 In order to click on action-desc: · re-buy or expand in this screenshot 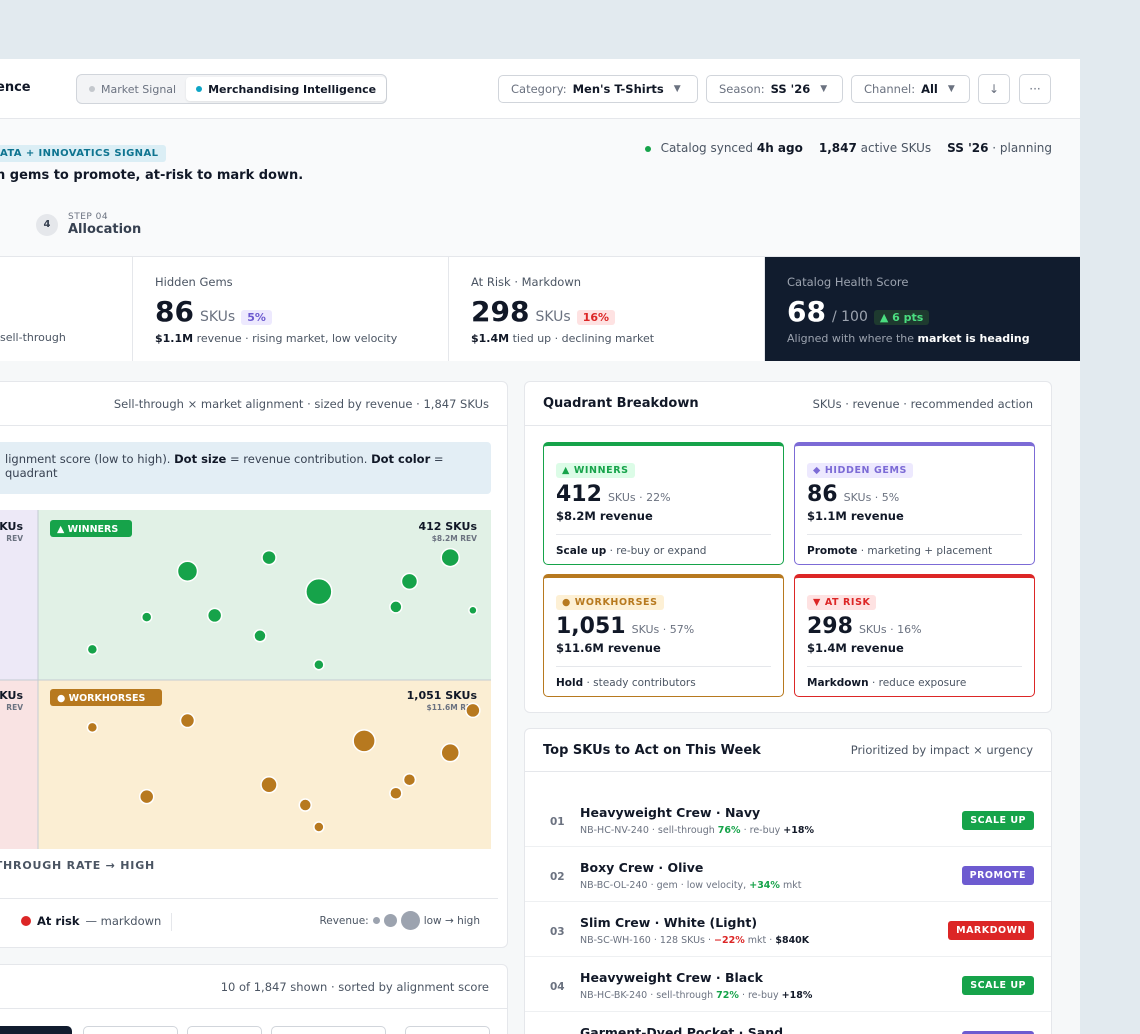, I will do `click(658, 551)`.